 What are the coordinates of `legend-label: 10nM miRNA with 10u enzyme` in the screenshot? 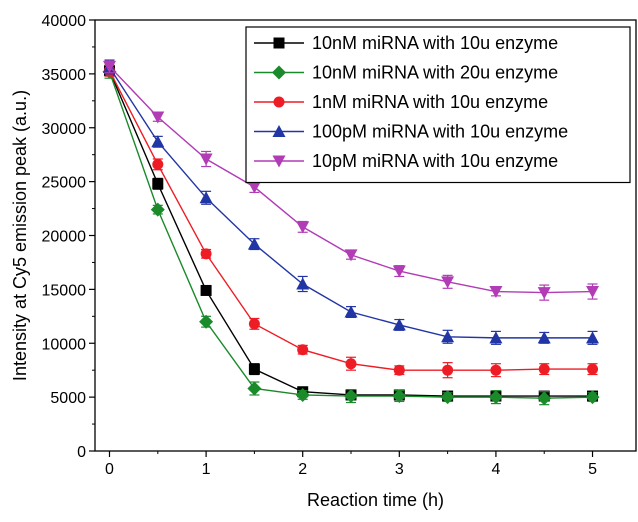 It's located at (435, 43).